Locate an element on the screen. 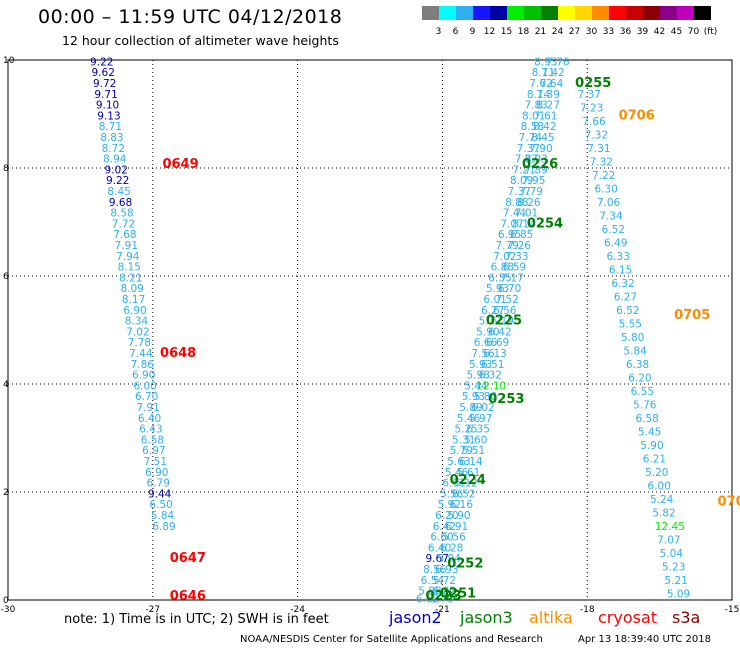 Image resolution: width=740 pixels, height=650 pixels. wave-height-point: 7.17 is located at coordinates (511, 278).